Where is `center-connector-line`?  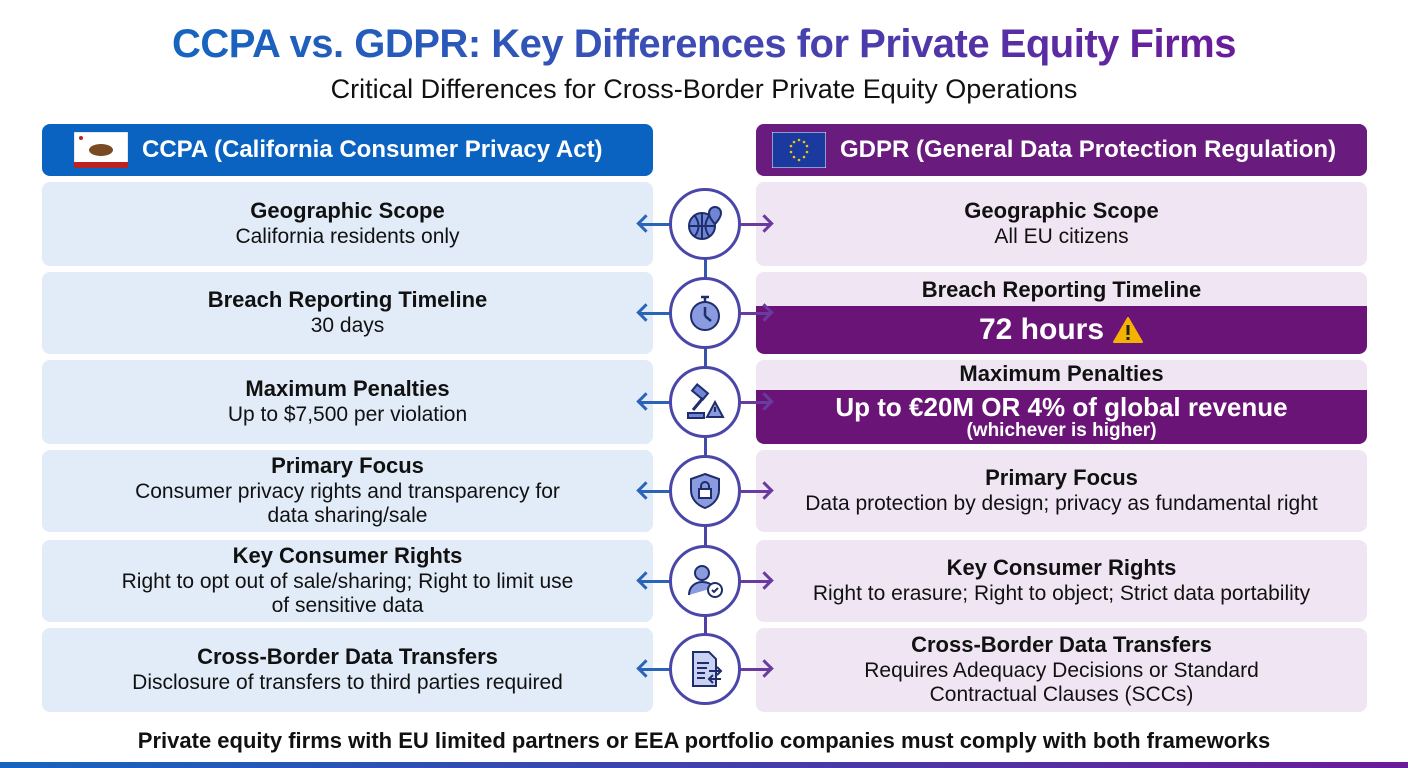 center-connector-line is located at coordinates (705, 440).